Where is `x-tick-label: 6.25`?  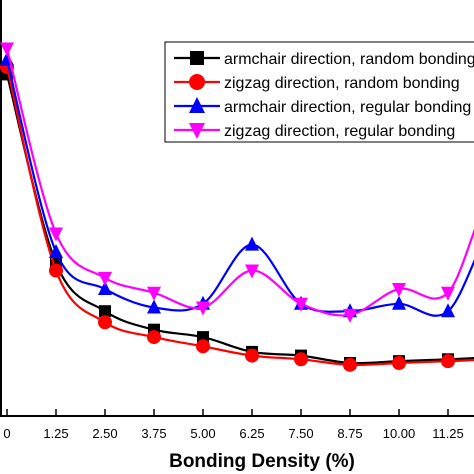
x-tick-label: 6.25 is located at coordinates (251, 433).